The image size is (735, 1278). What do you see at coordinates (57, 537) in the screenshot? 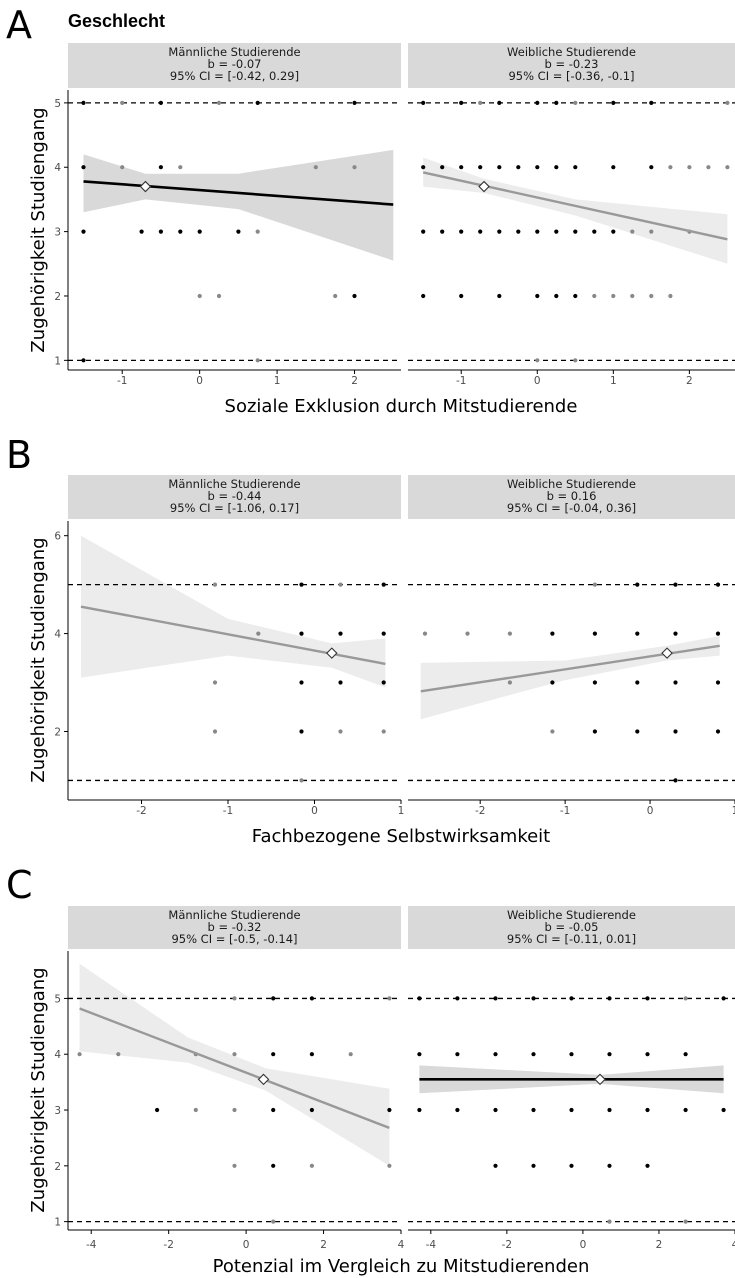
I see `y-tick-label: 6` at bounding box center [57, 537].